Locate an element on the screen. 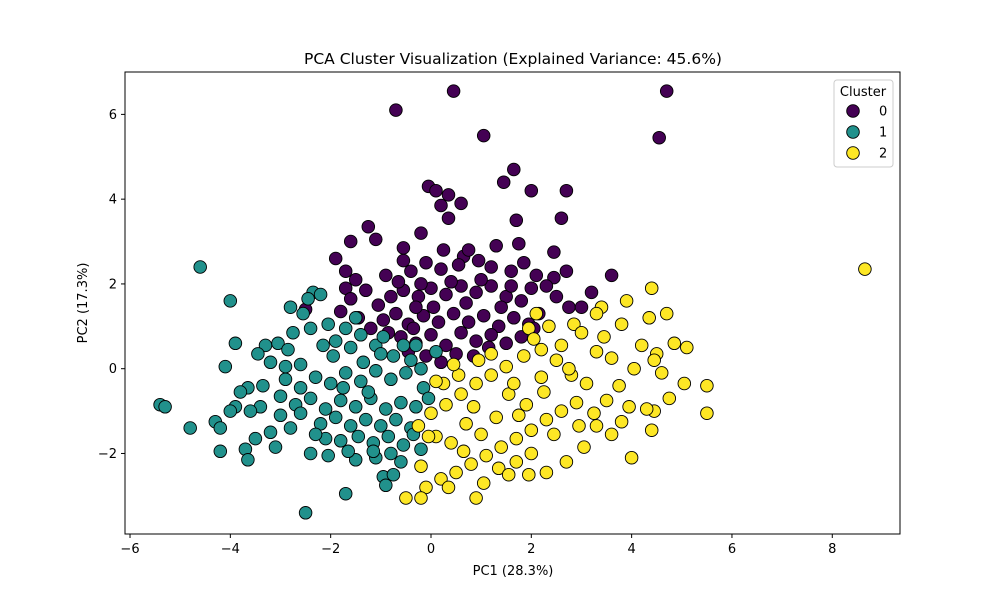 Image resolution: width=1000 pixels, height=600 pixels. x-tick-label: 8 is located at coordinates (832, 549).